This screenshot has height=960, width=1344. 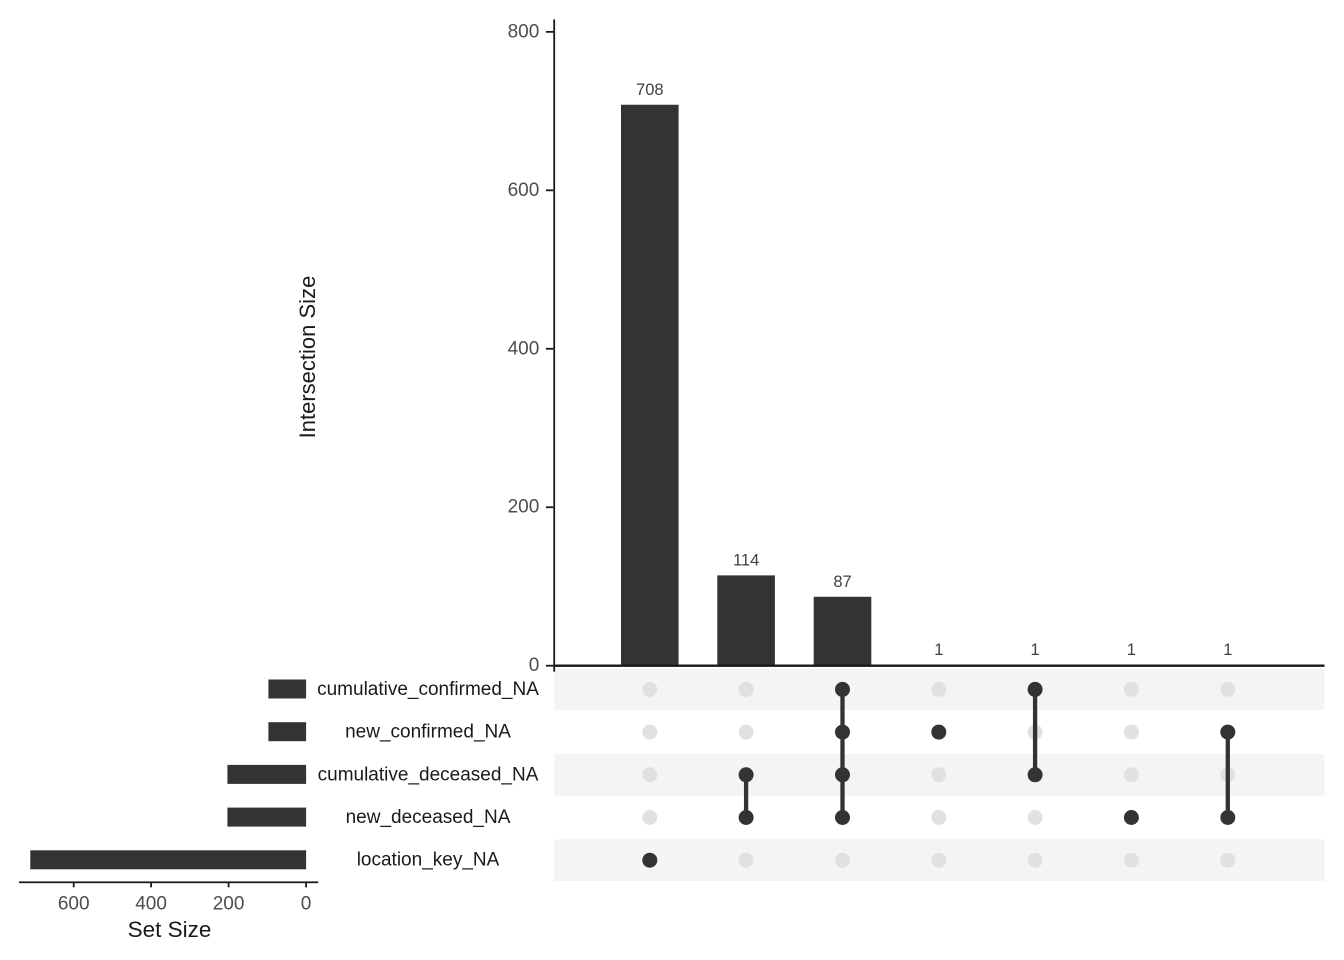 What do you see at coordinates (842, 582) in the screenshot?
I see `svg-text: 87` at bounding box center [842, 582].